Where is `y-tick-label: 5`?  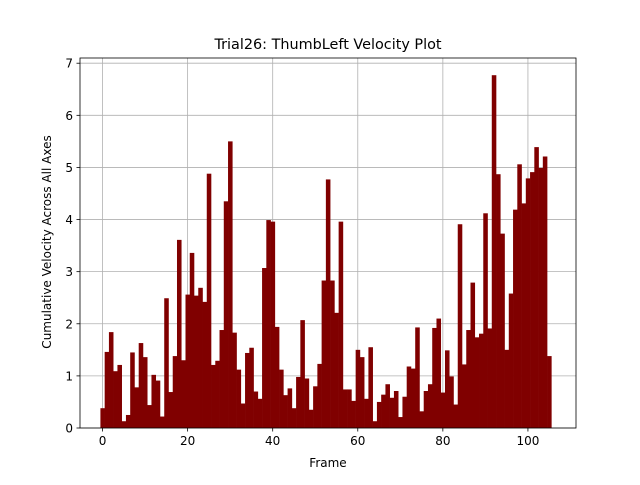
y-tick-label: 5 is located at coordinates (69, 168).